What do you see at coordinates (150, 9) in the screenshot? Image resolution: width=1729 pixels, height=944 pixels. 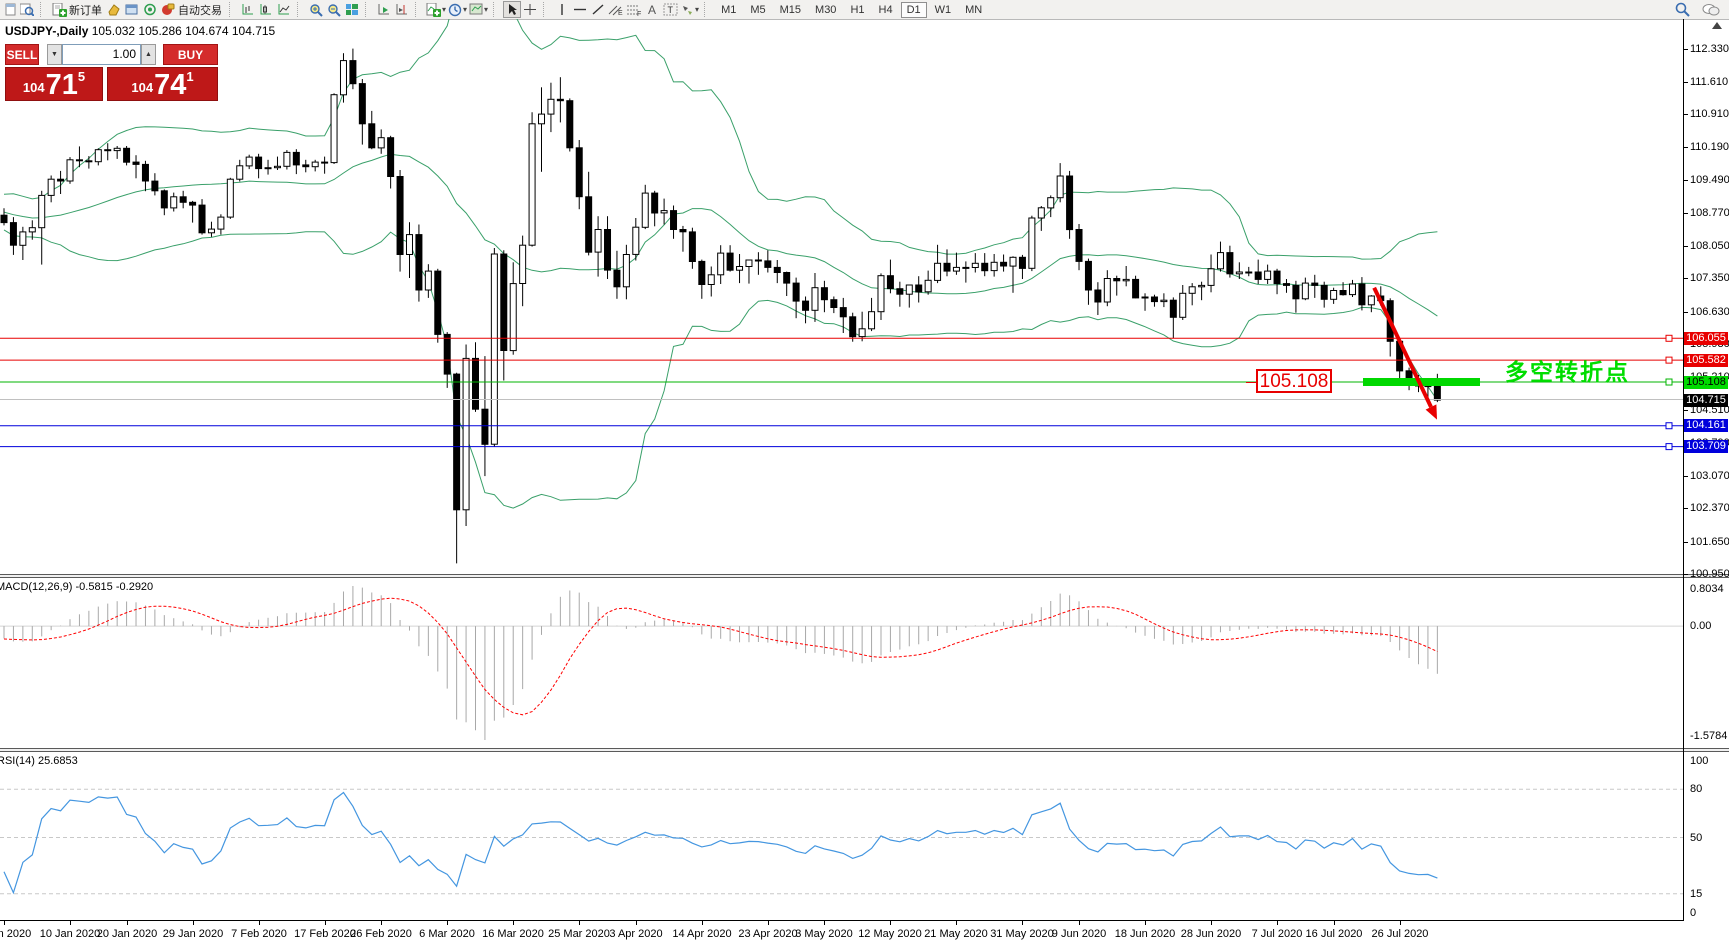 I see `navigator-icon` at bounding box center [150, 9].